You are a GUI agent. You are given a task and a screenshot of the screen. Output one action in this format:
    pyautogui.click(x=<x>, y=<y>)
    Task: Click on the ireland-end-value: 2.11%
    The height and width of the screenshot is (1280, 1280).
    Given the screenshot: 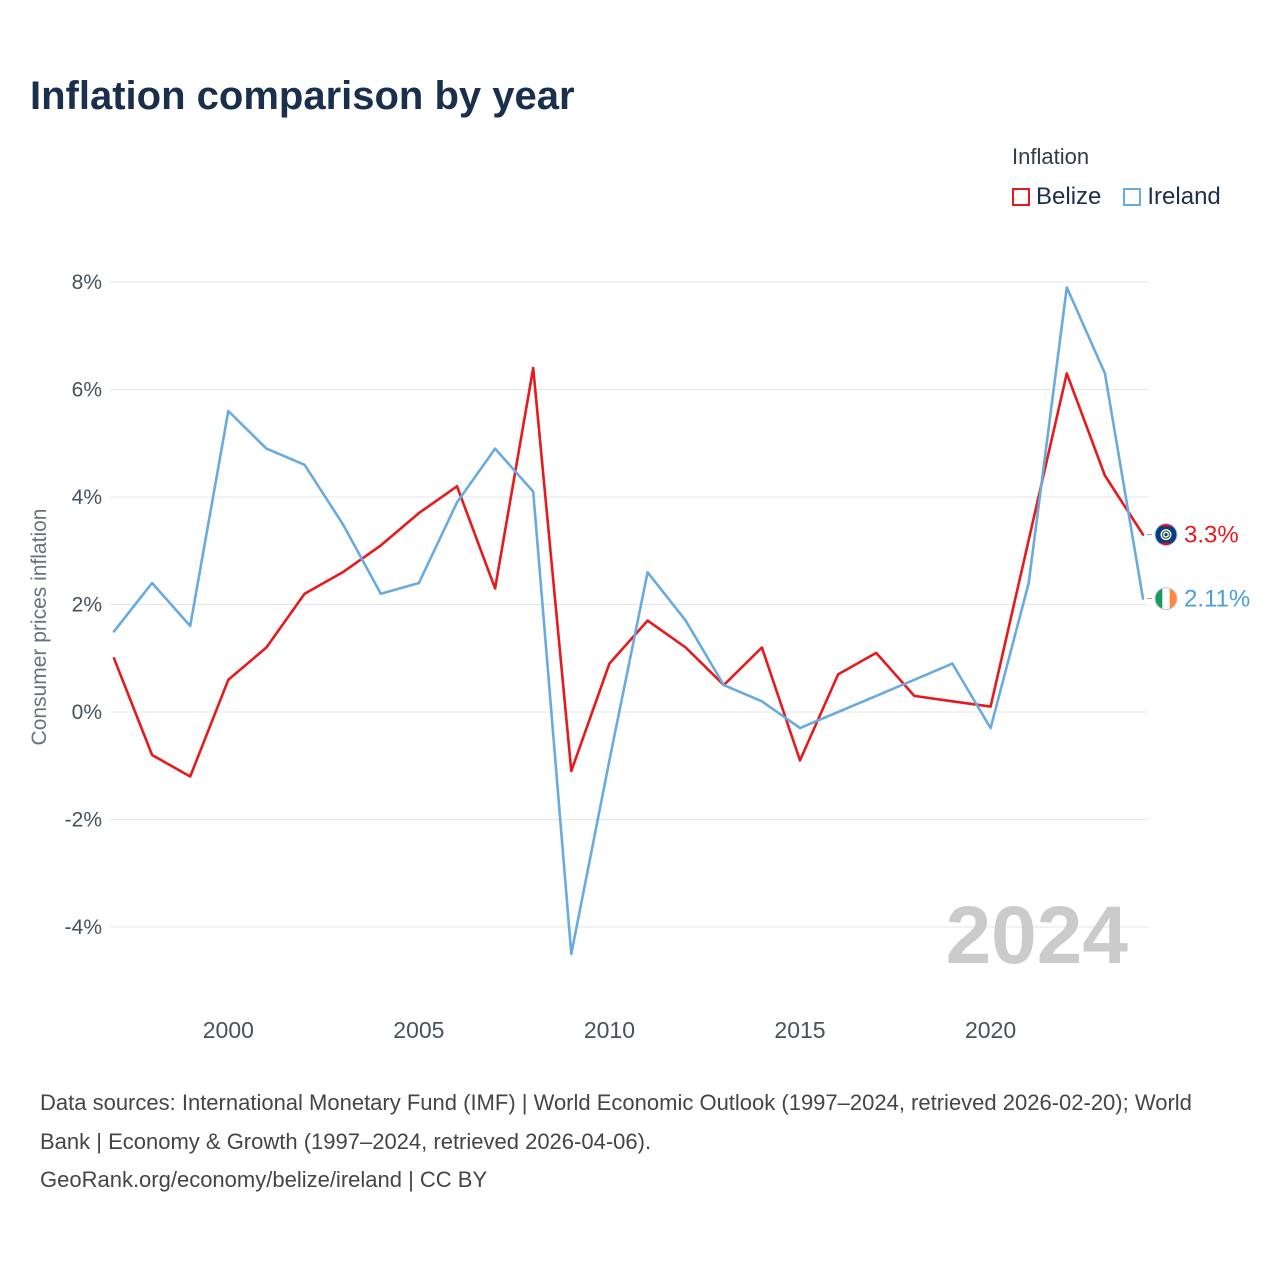 What is the action you would take?
    pyautogui.click(x=1217, y=599)
    